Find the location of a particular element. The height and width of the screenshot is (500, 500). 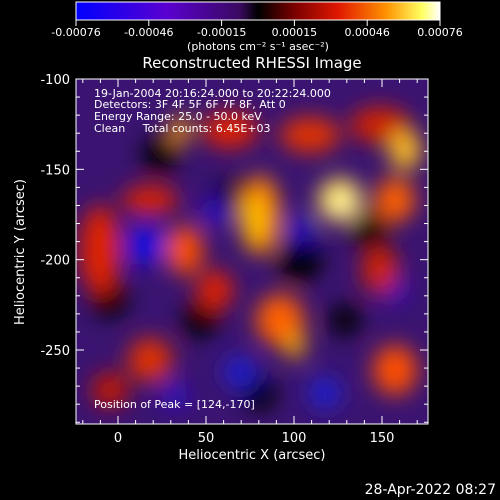

info-detectors: Detectors: 3F 4F 5F 6F 7F 8F, Att 0 is located at coordinates (190, 104).